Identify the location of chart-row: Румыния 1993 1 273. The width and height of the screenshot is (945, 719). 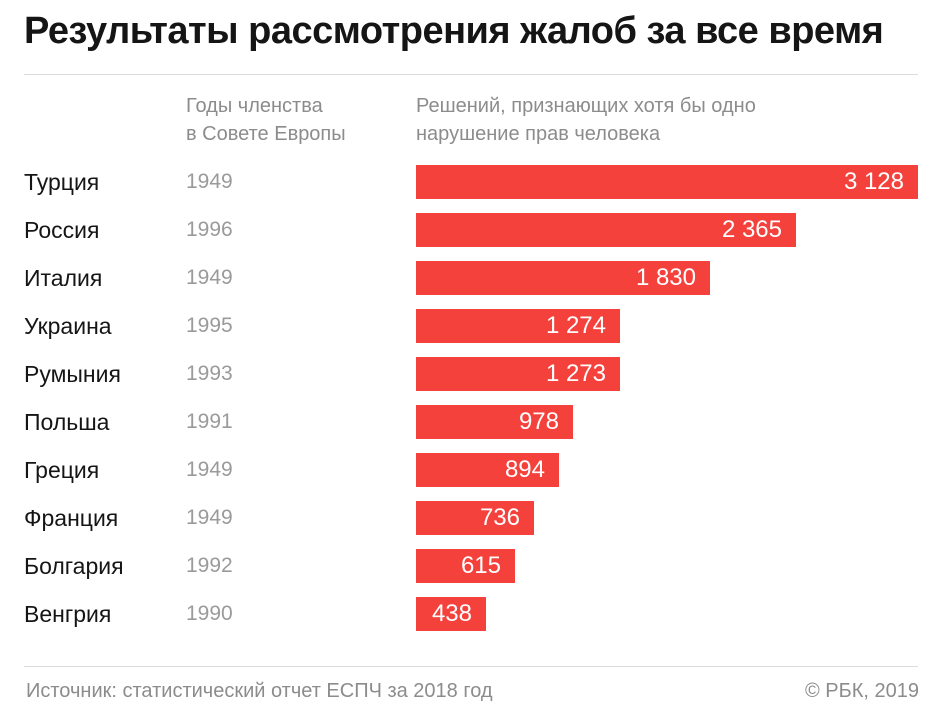
(472, 374).